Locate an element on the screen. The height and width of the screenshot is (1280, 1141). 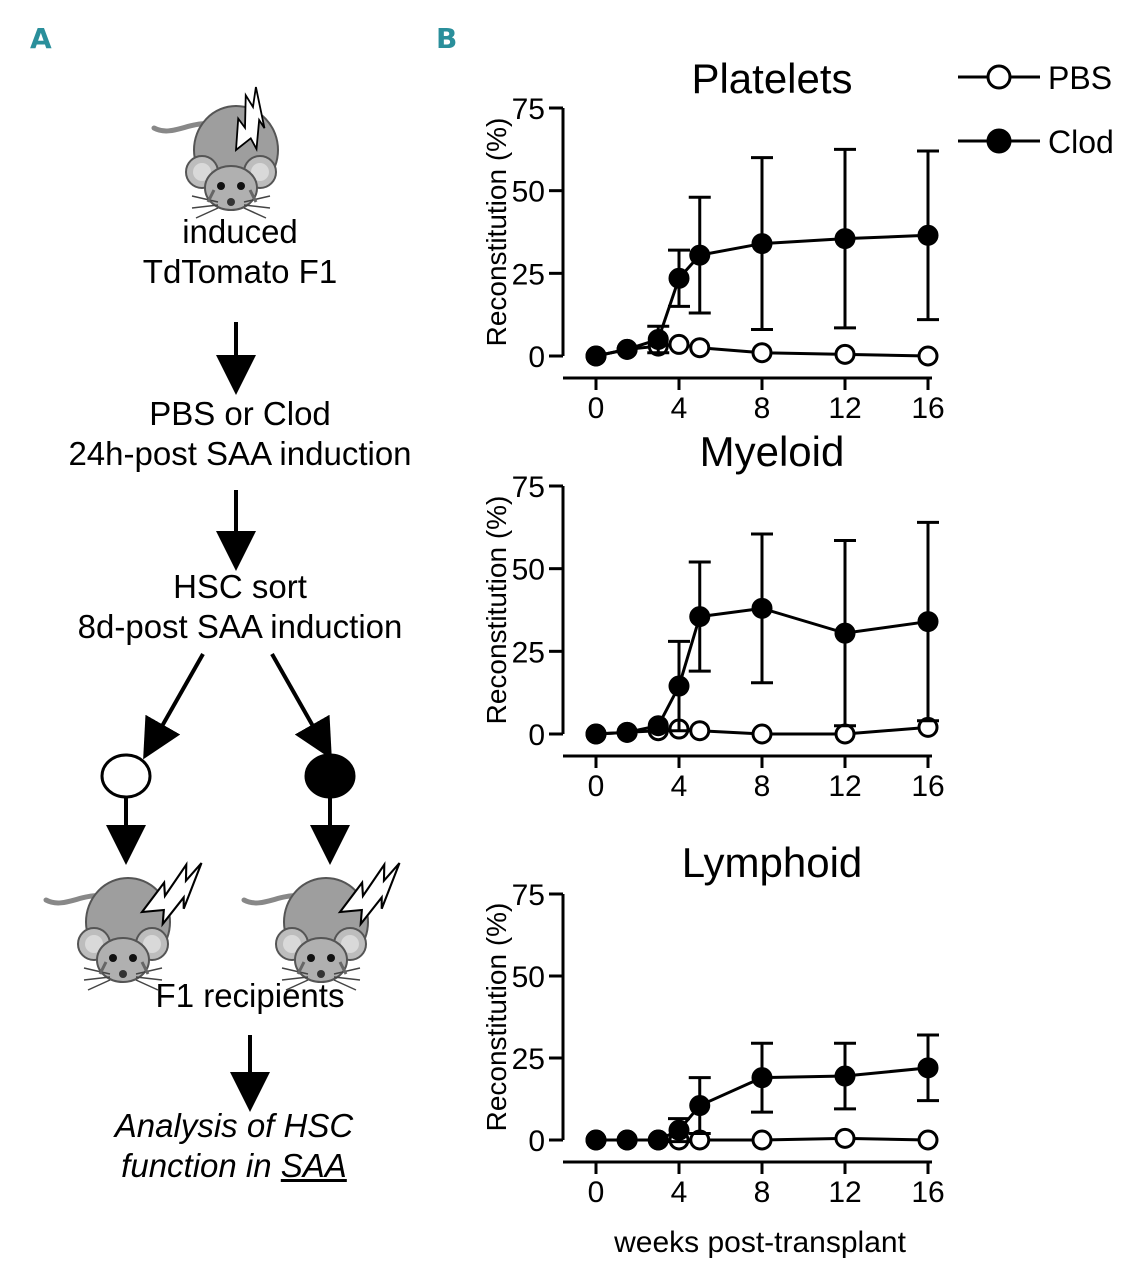
x-tick-label-myeloid-8: 8 is located at coordinates (762, 786).